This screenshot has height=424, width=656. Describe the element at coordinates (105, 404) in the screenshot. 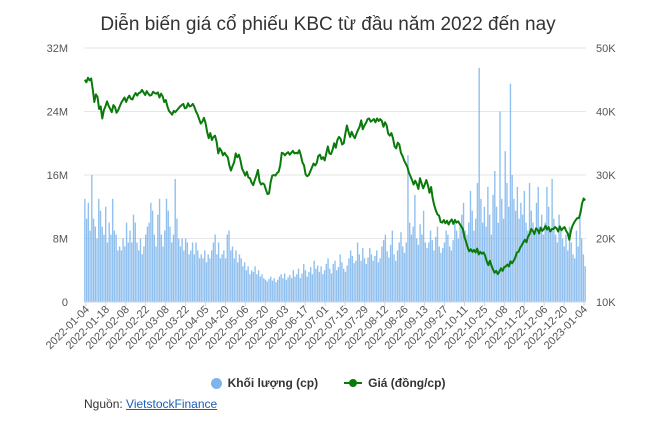

I see `source-label: Nguồn:` at that location.